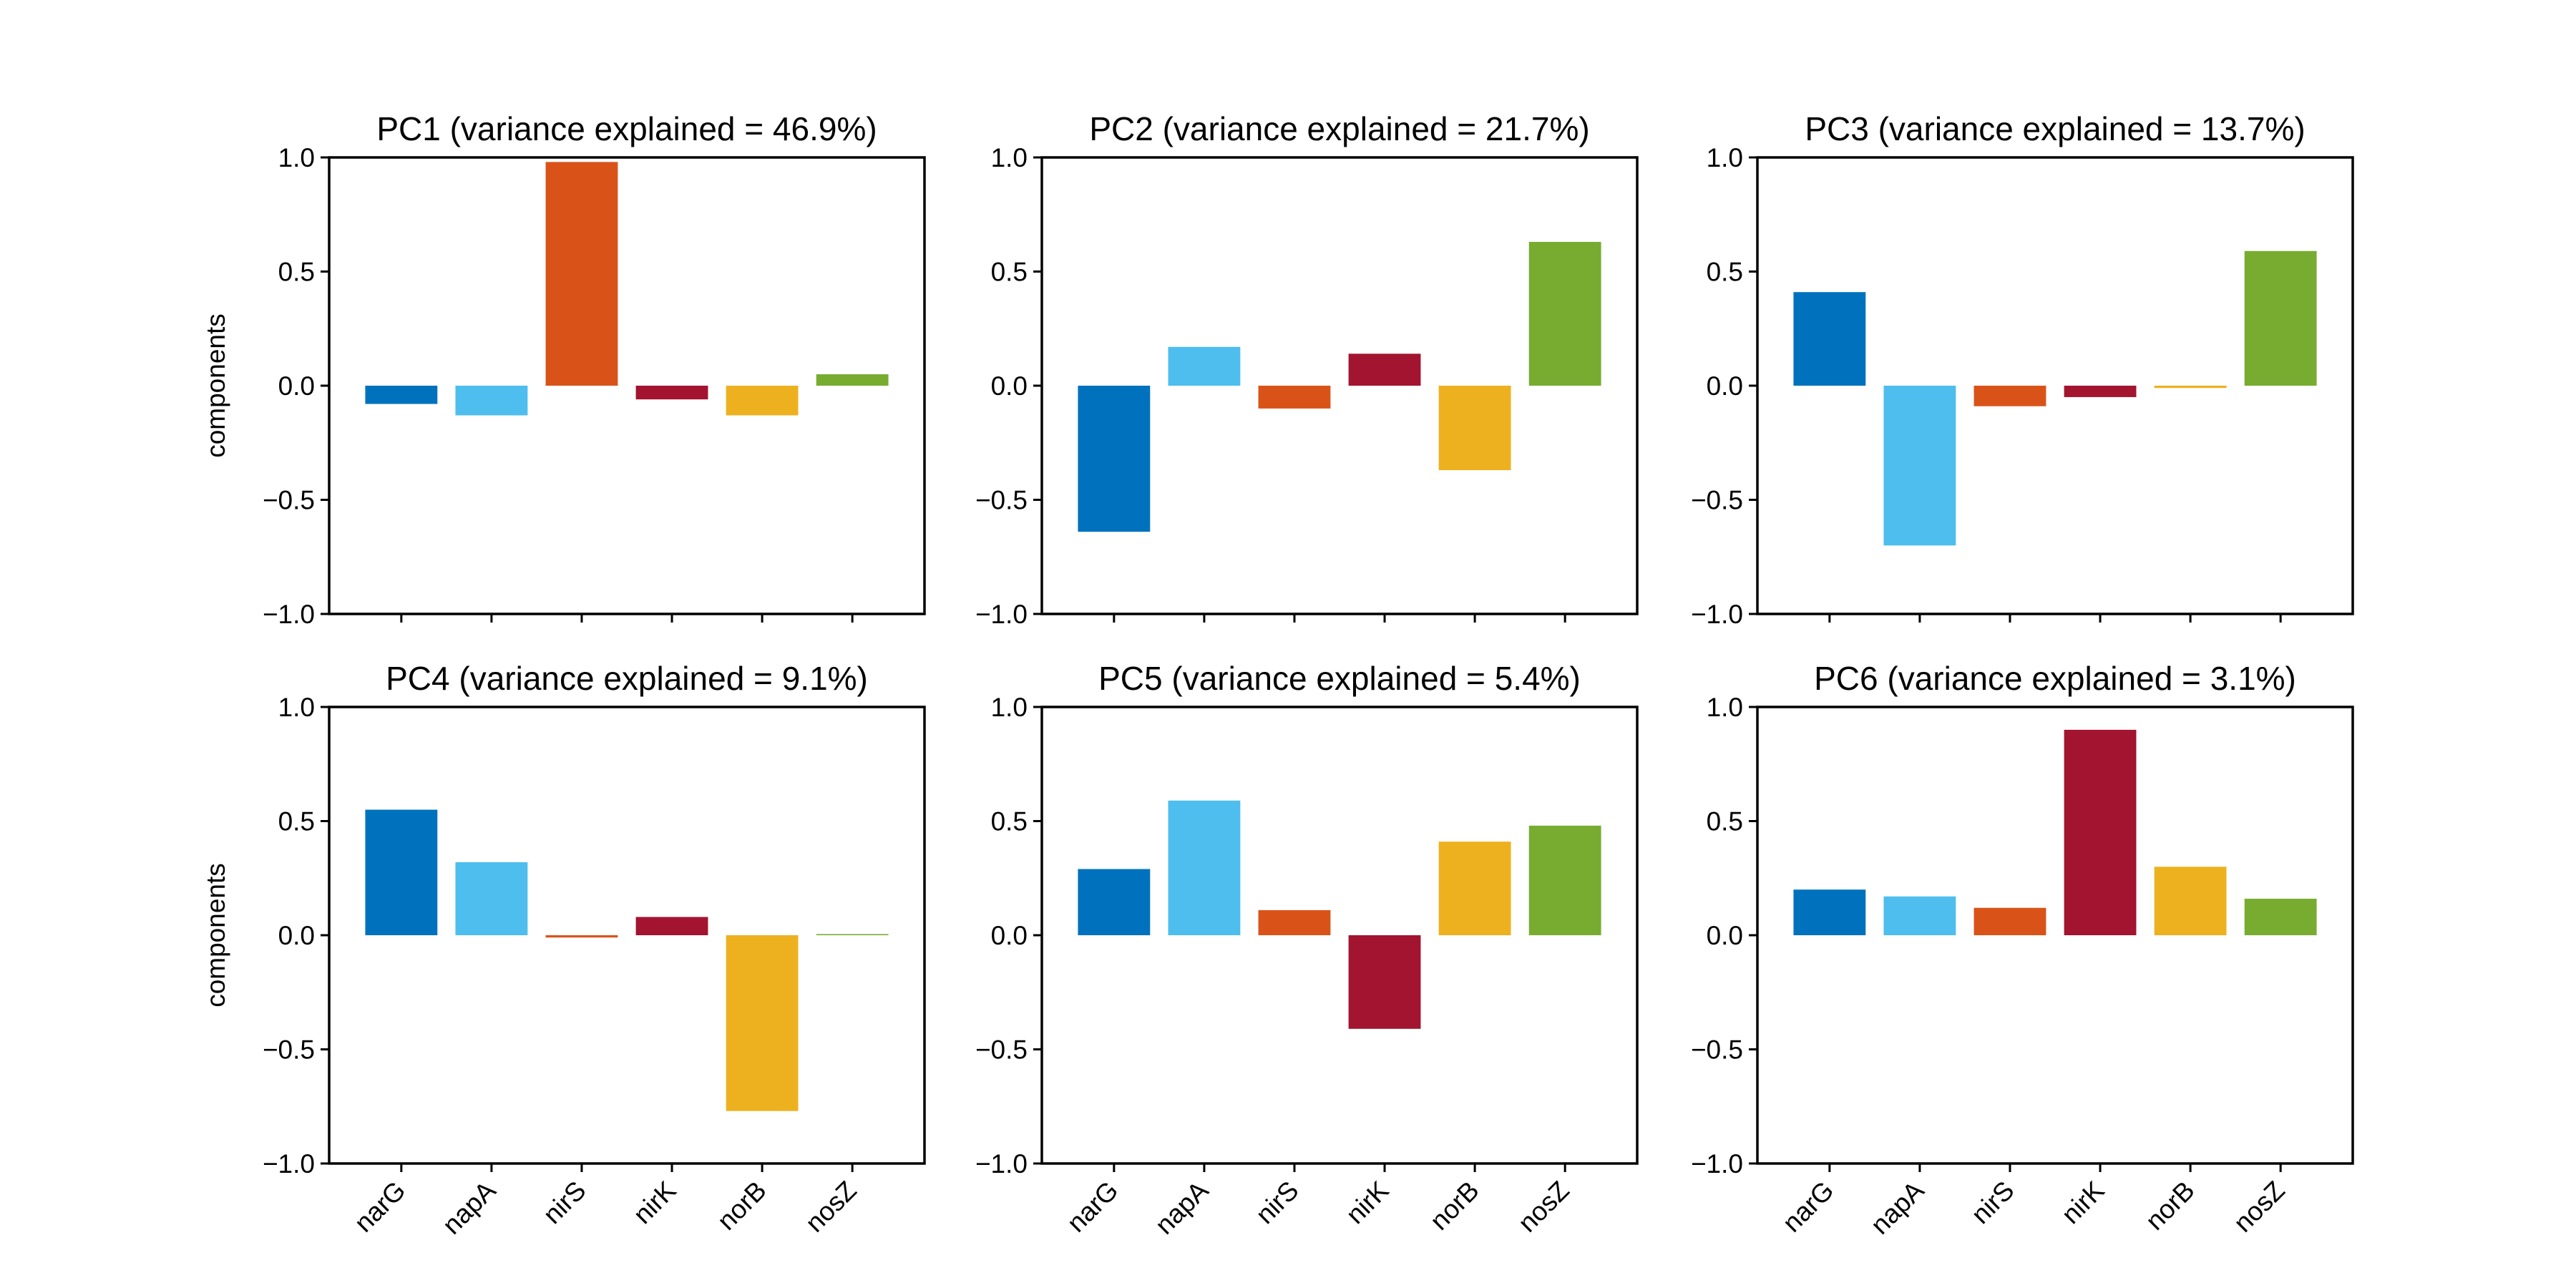 This screenshot has width=2576, height=1288. I want to click on subplot-title: PC2 (variance explained = 21.7%), so click(1339, 128).